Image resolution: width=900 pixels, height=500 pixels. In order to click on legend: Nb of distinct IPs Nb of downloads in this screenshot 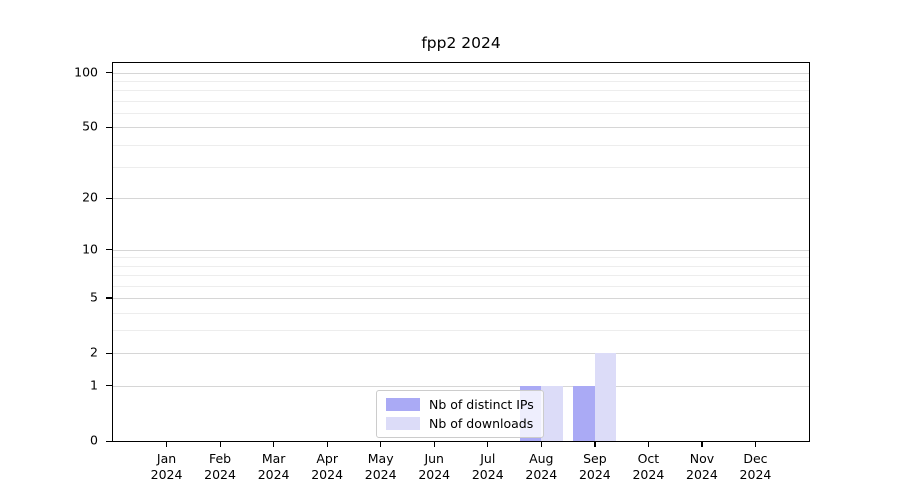, I will do `click(460, 414)`.